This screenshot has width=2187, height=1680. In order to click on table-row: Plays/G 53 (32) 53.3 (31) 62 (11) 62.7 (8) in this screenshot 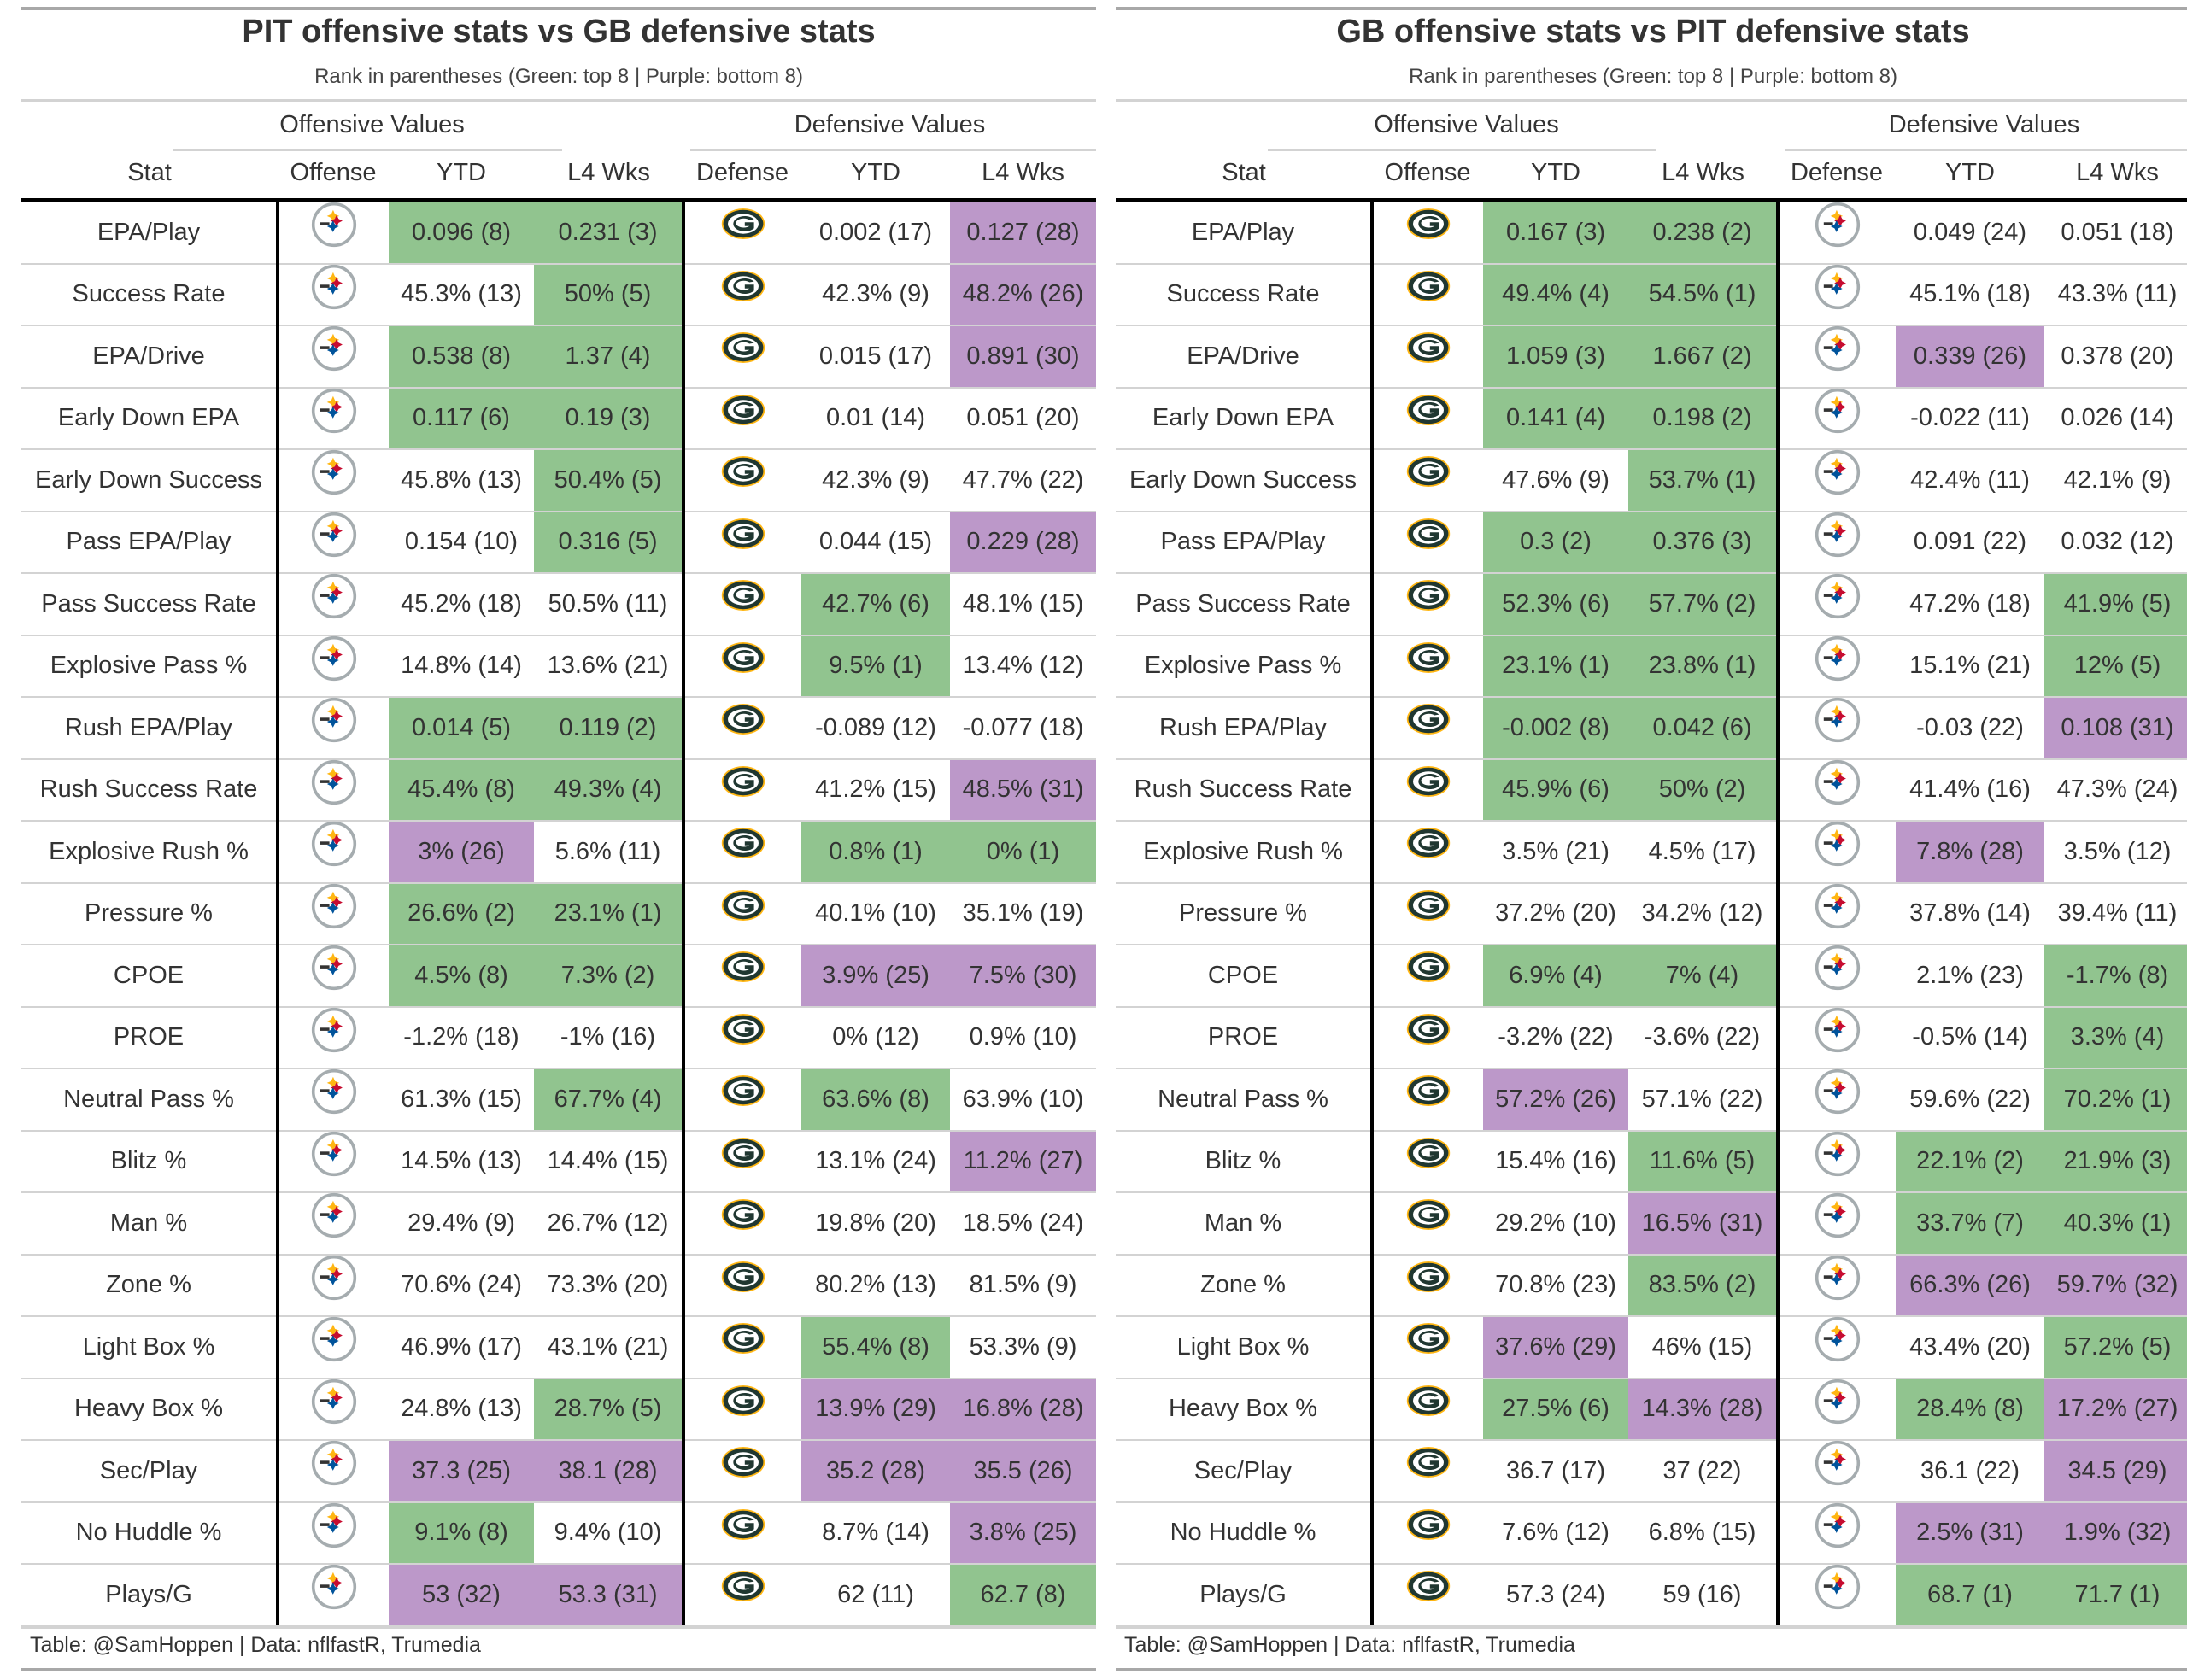, I will do `click(558, 1596)`.